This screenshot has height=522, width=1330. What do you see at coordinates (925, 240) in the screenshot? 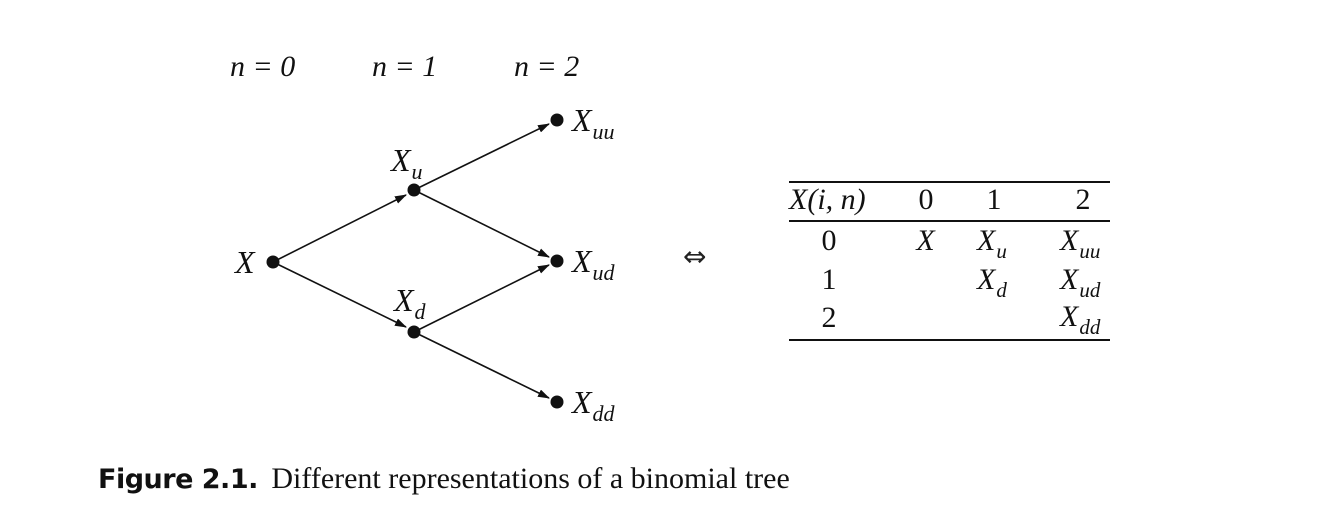
I see `table-row0-col0: X` at bounding box center [925, 240].